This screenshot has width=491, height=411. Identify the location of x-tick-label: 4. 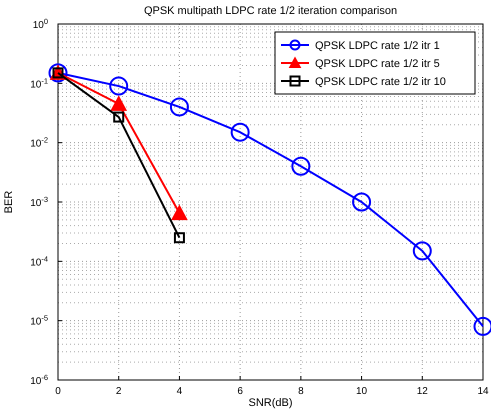
(179, 391).